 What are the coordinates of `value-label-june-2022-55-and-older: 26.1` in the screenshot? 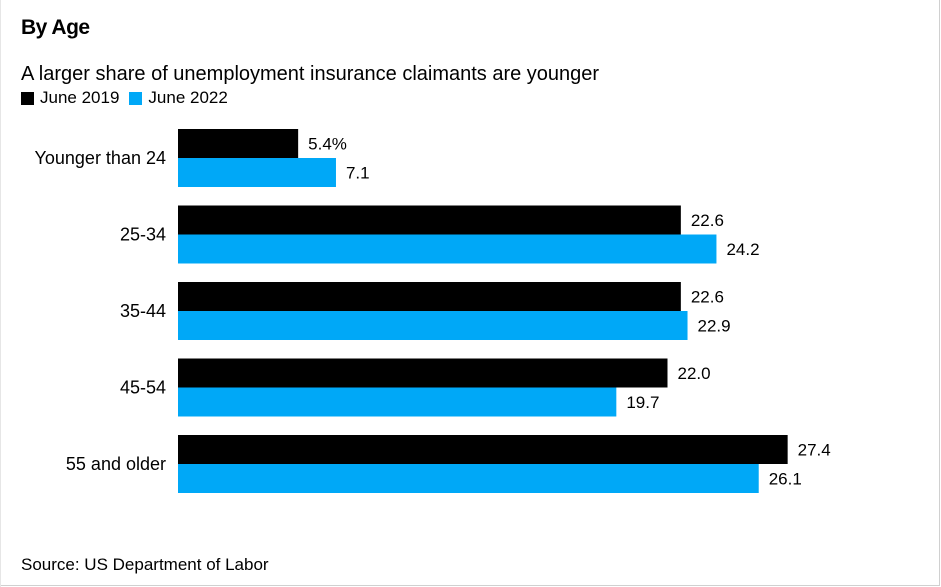 It's located at (785, 479).